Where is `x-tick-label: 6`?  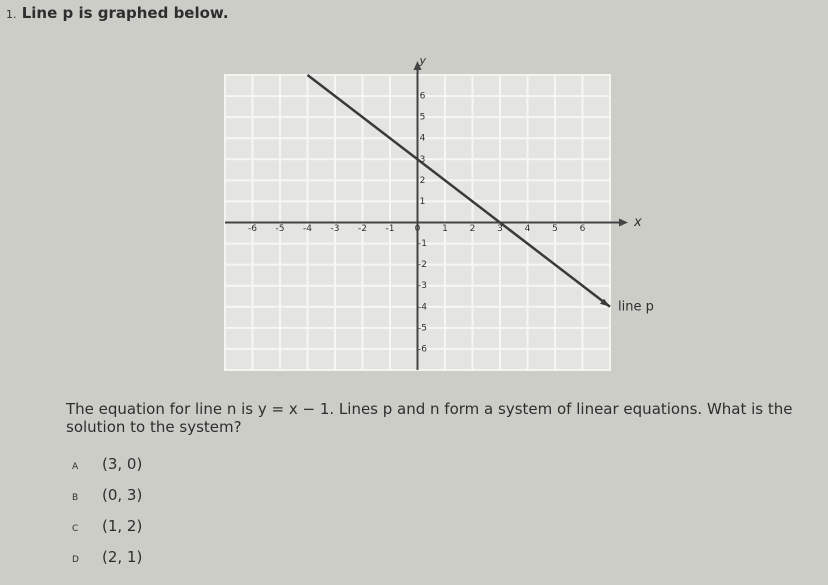
x-tick-label: 6 is located at coordinates (583, 229).